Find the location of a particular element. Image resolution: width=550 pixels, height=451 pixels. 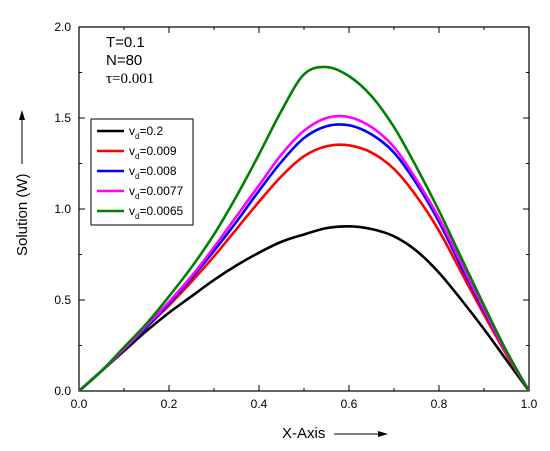

x-axis-label: X-Axis is located at coordinates (303, 433).